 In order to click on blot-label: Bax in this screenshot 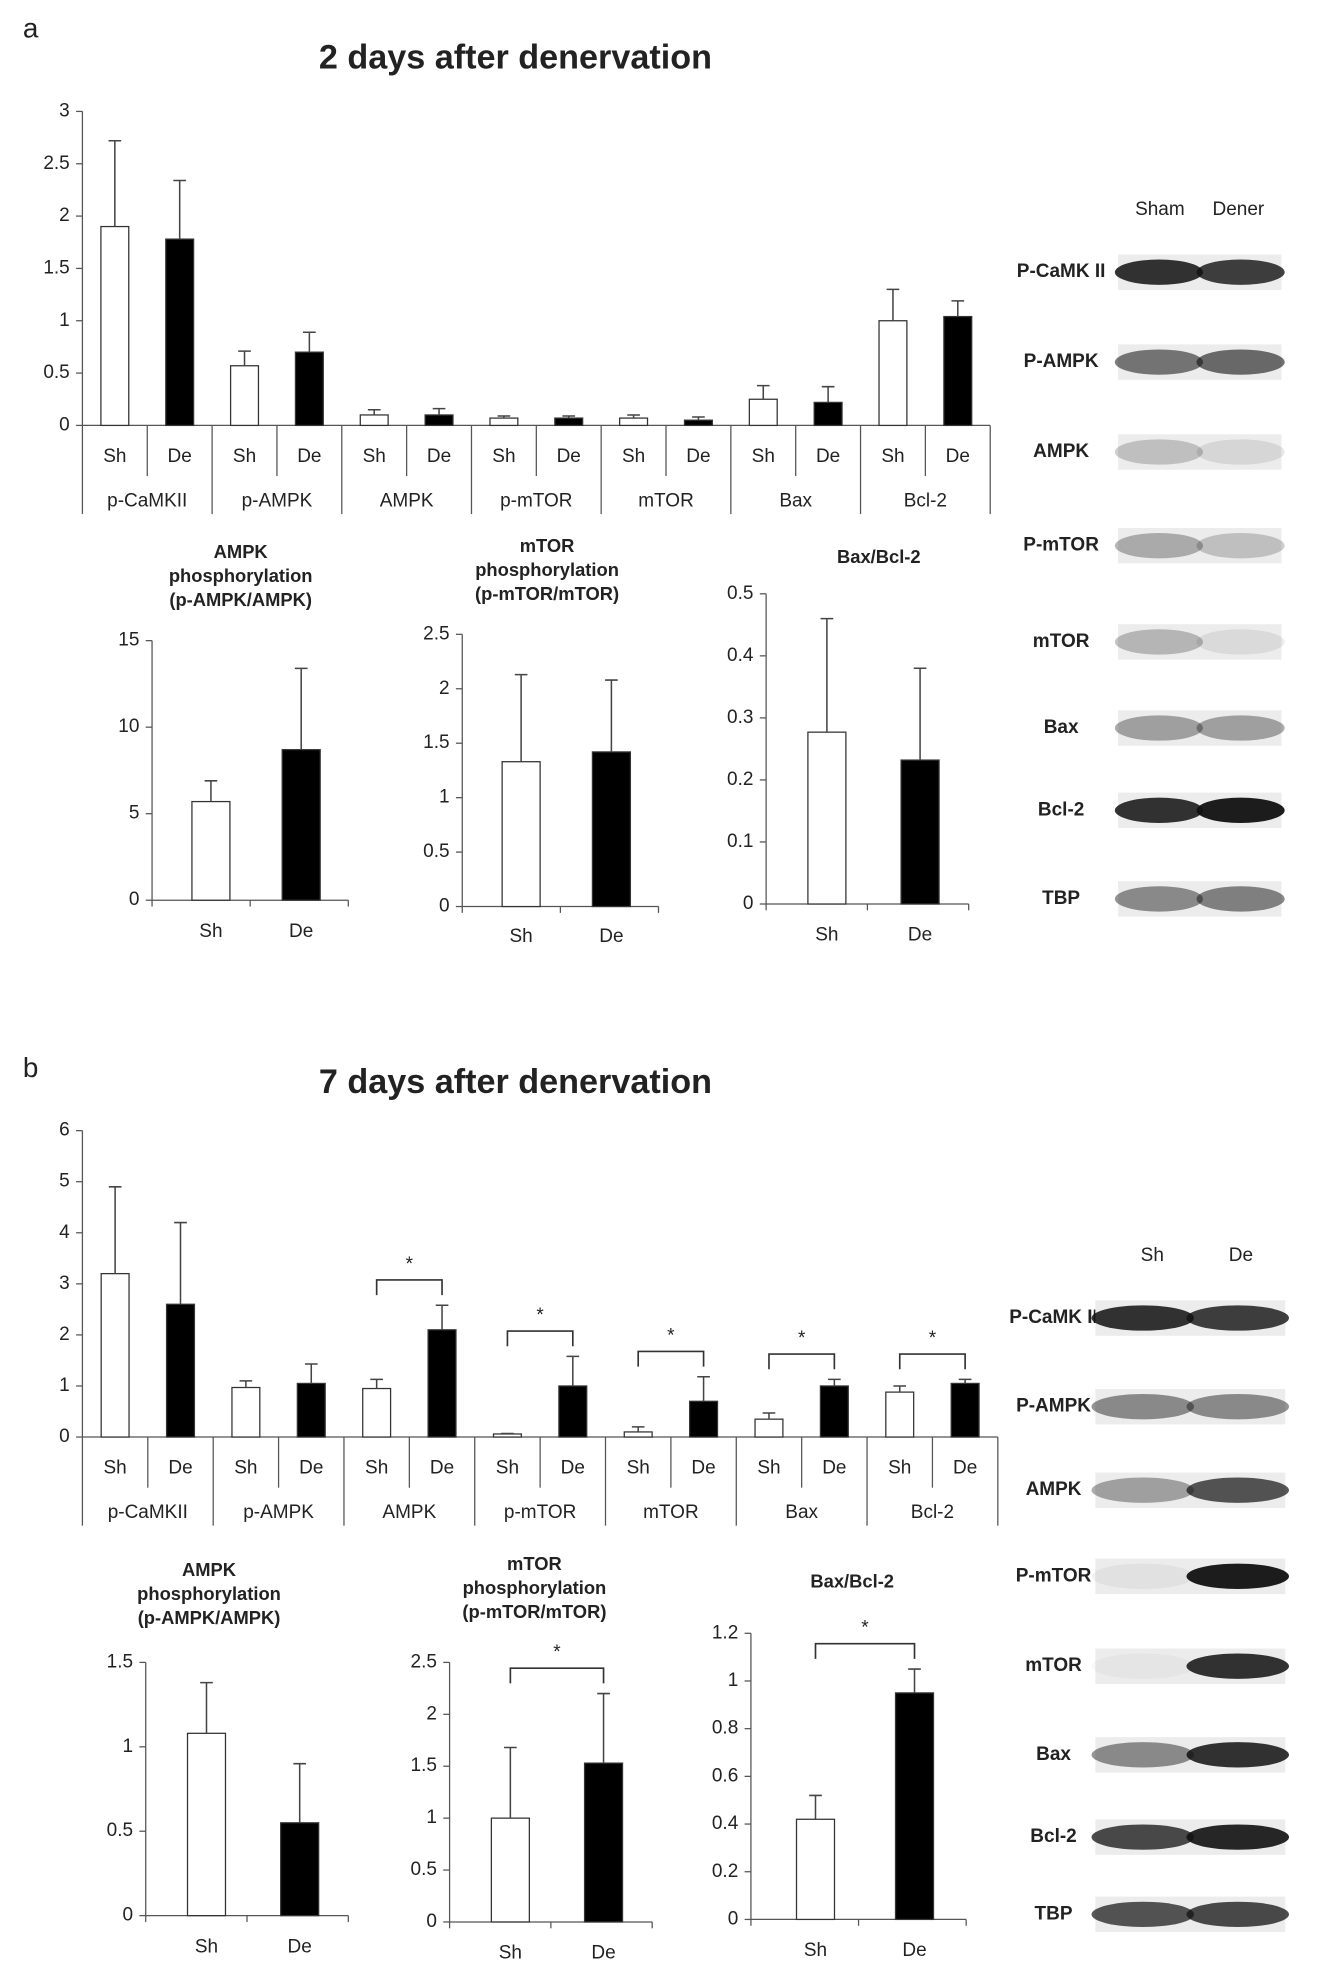, I will do `click(1061, 727)`.